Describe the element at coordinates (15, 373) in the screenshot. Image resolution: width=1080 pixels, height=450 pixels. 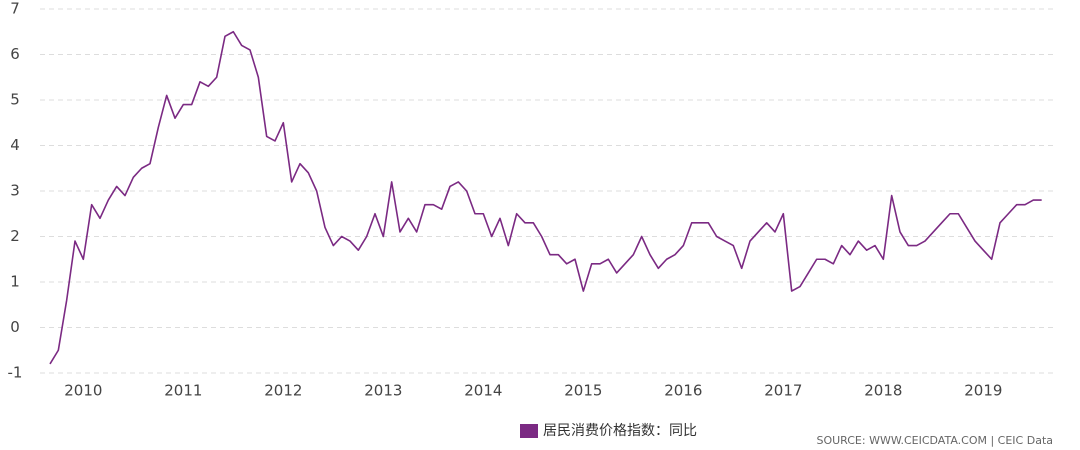
I see `y-tick-label: -1` at that location.